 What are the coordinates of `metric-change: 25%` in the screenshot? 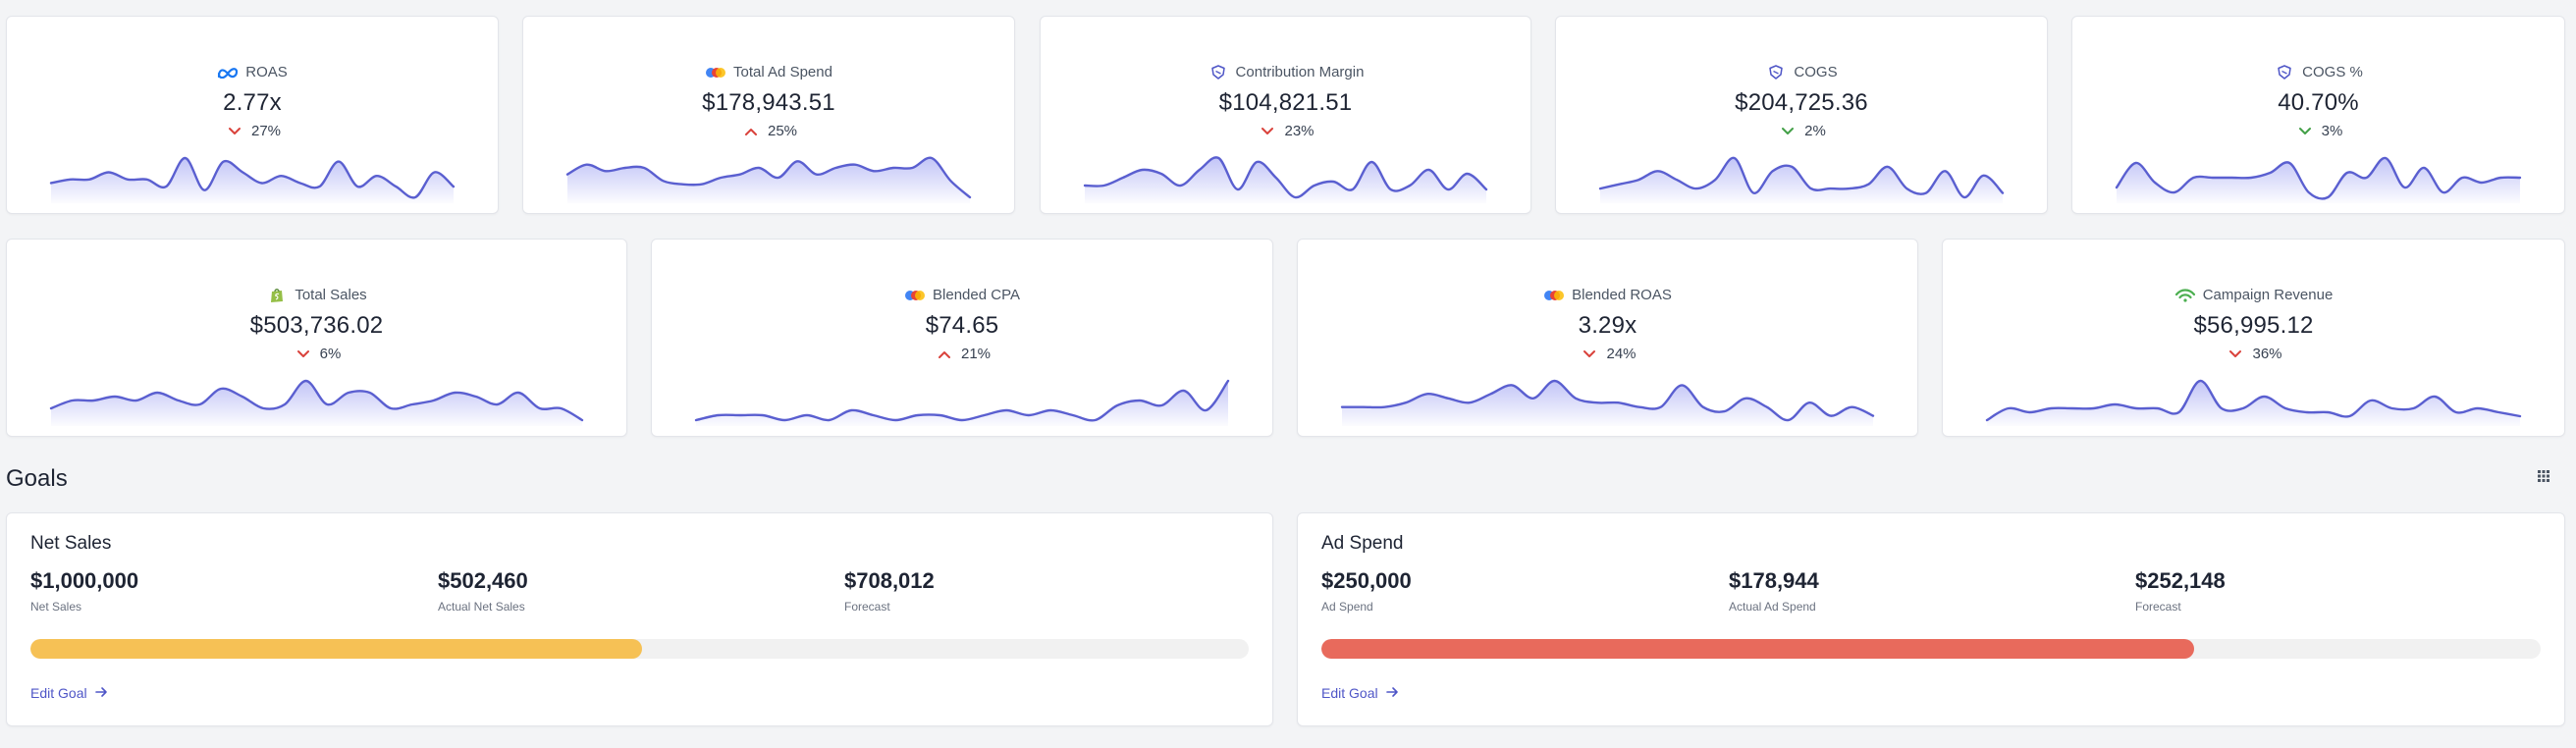 It's located at (768, 131).